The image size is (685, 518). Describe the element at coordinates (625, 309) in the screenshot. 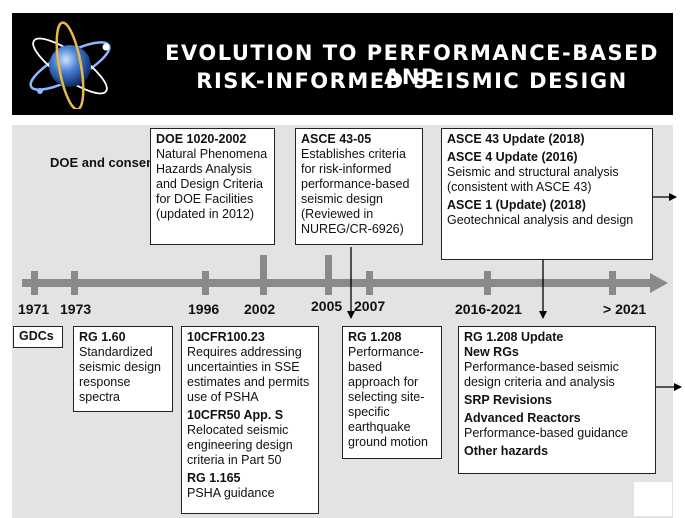

I see `year-label-after-2021: > 2021` at that location.